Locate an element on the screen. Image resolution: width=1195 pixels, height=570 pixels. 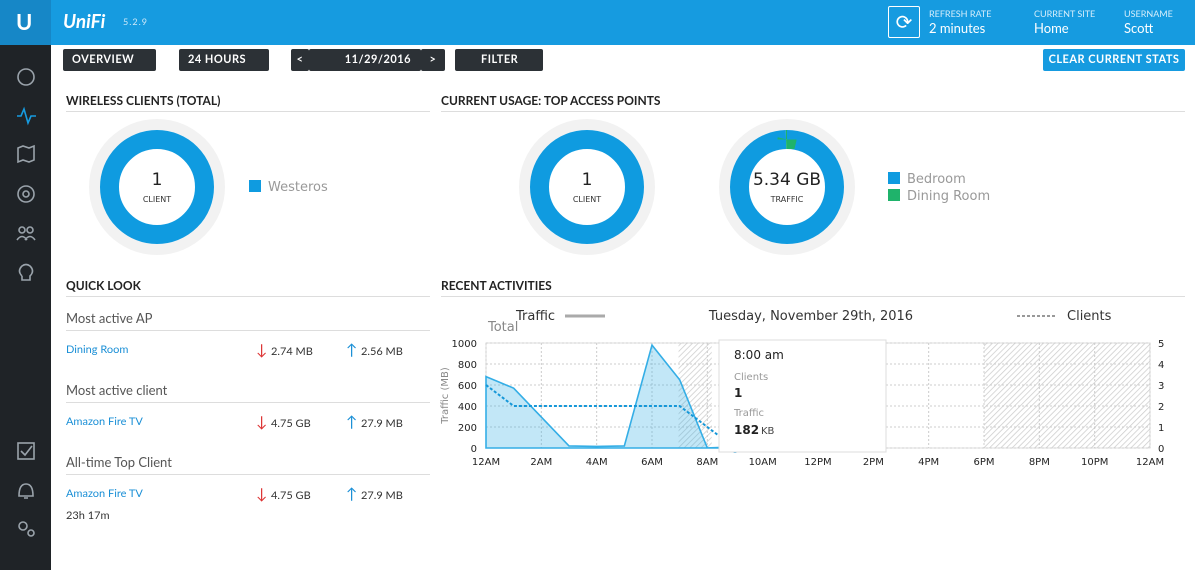
x-tick-label: 6AM is located at coordinates (652, 462).